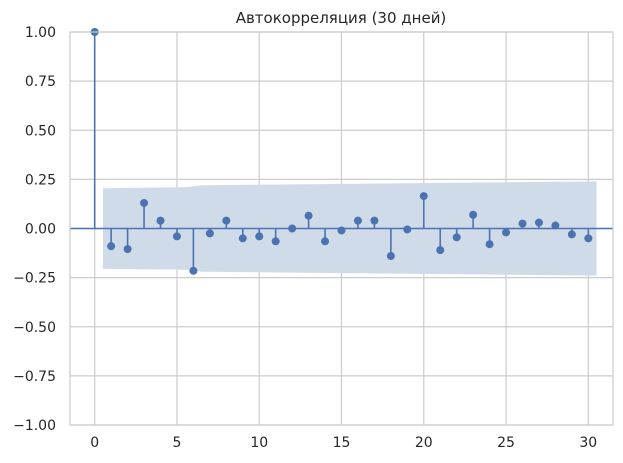  I want to click on x-tick-label: 25, so click(506, 443).